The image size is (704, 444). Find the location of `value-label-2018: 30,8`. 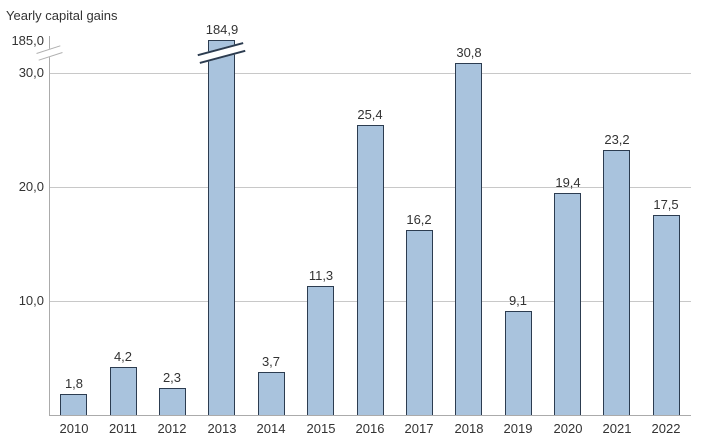

value-label-2018: 30,8 is located at coordinates (469, 52).